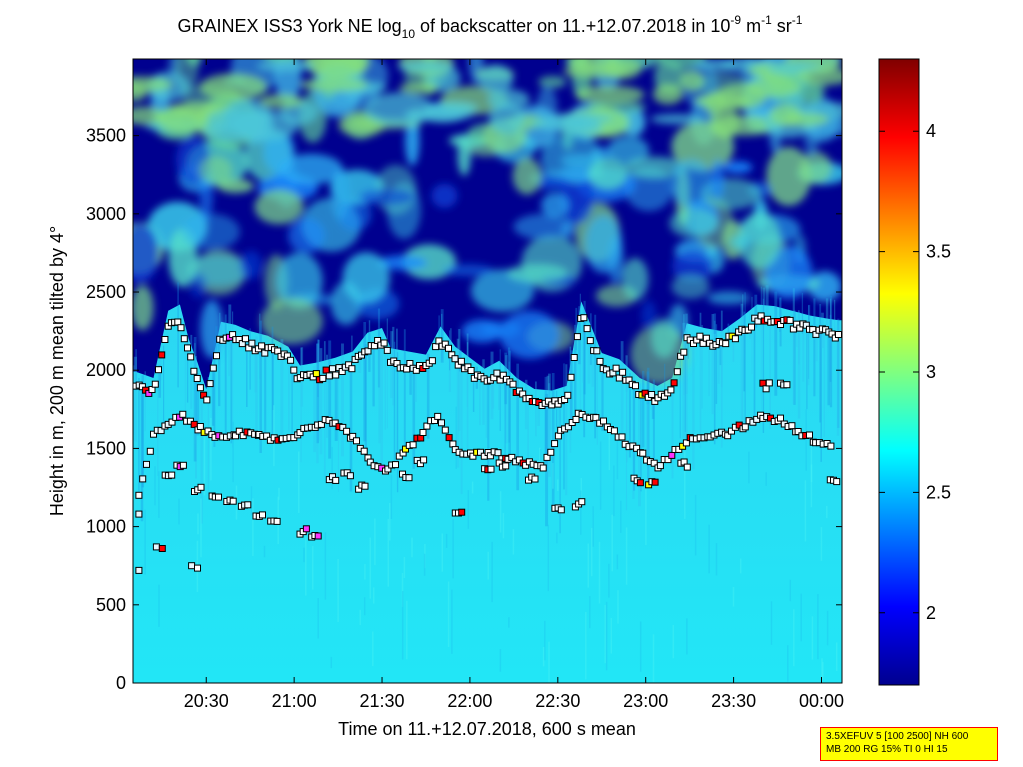  I want to click on x-tick-label: 23:30, so click(733, 701).